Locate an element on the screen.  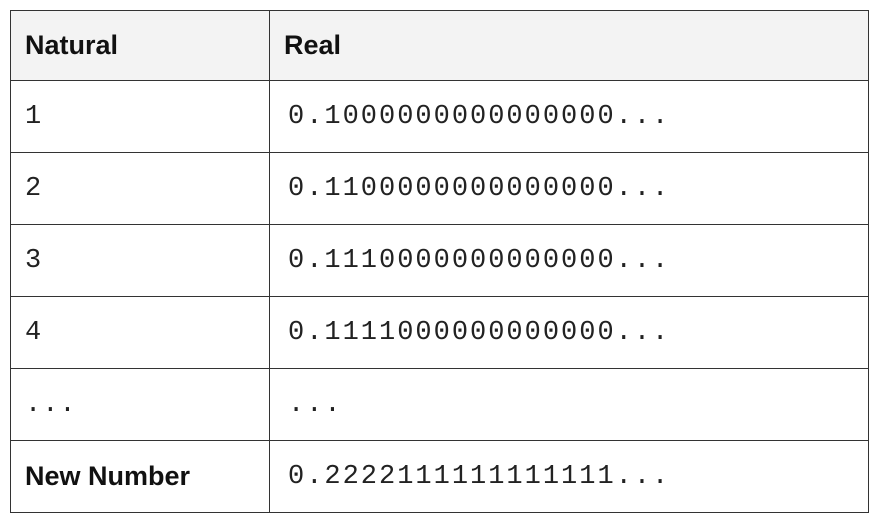
natural-cell: 4 is located at coordinates (140, 332).